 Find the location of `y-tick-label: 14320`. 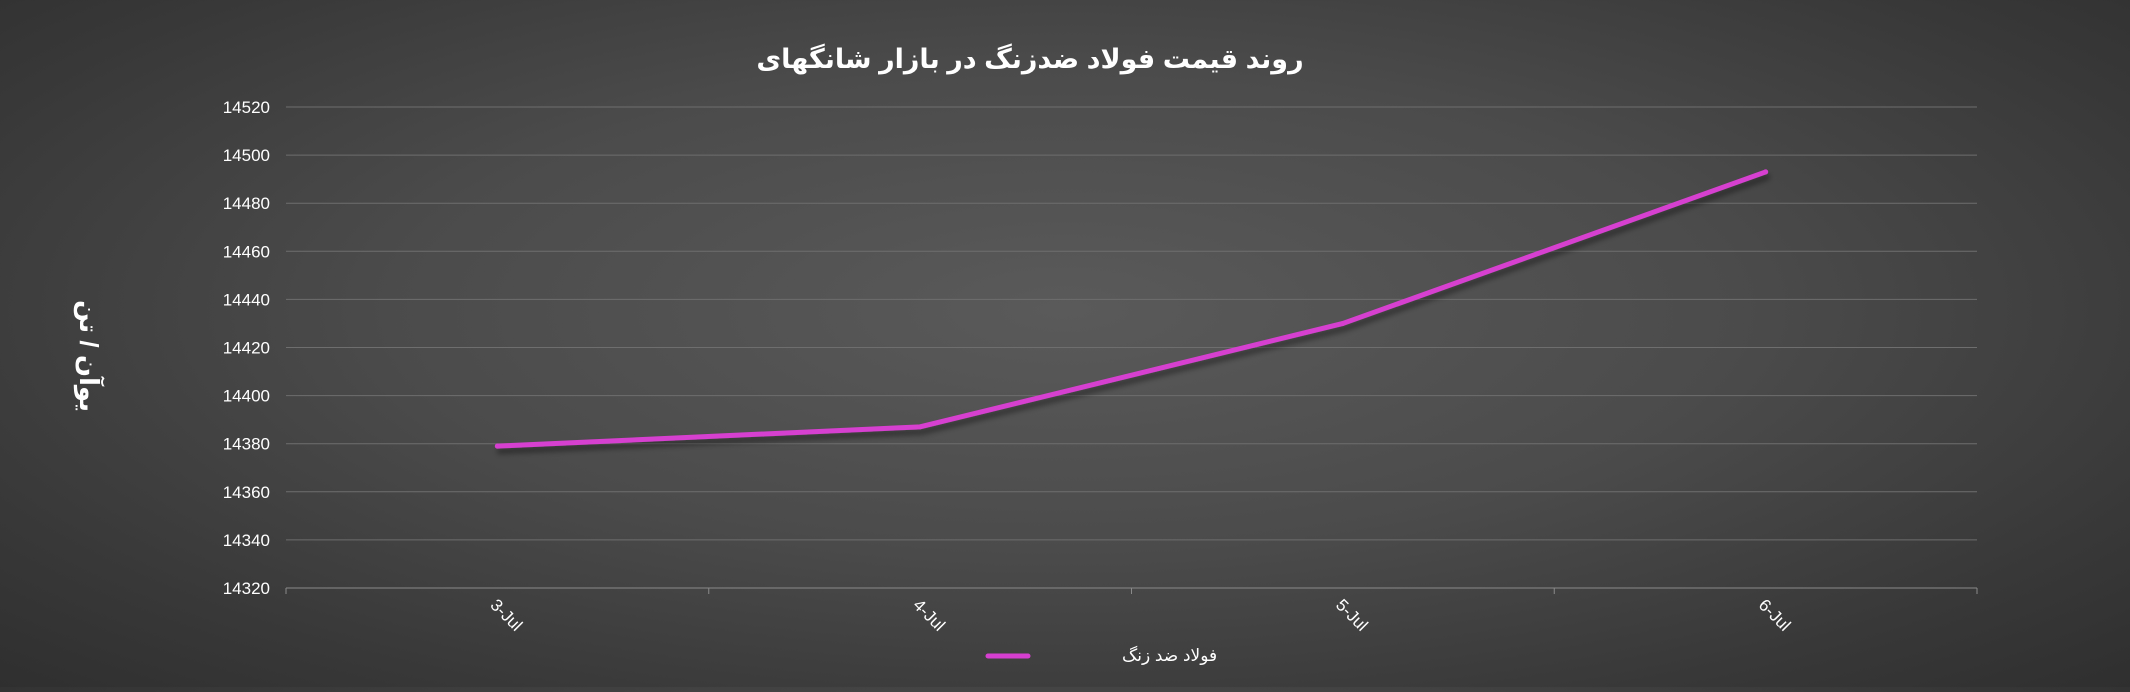

y-tick-label: 14320 is located at coordinates (246, 588).